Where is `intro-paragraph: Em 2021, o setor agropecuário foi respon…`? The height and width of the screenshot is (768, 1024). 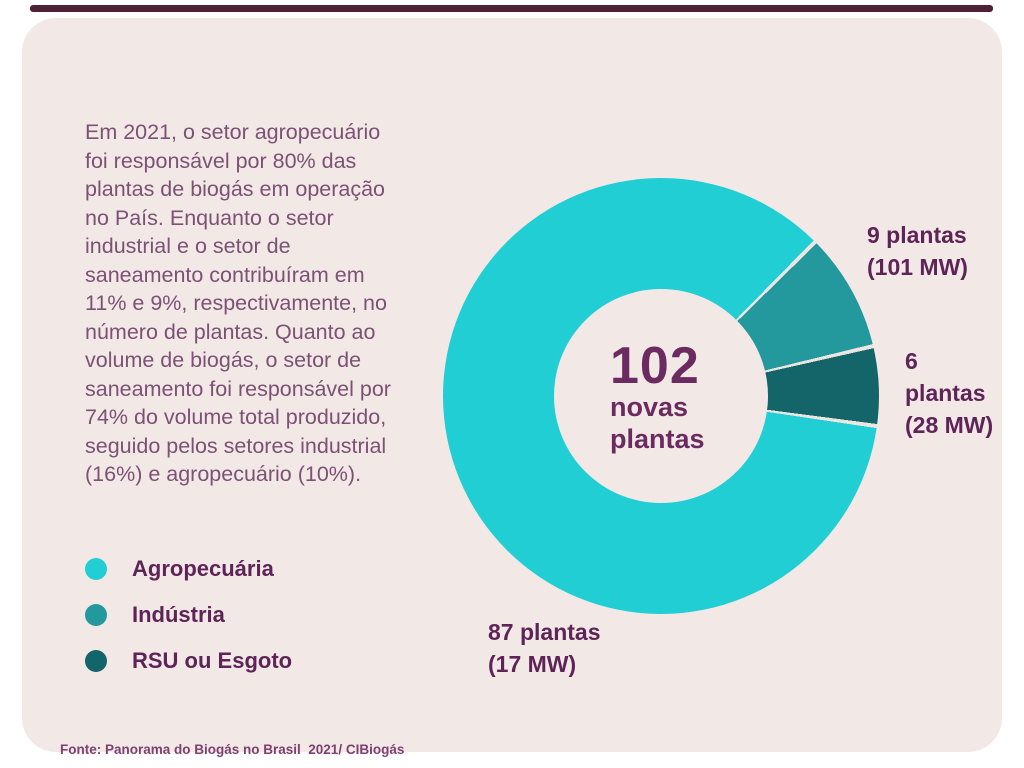
intro-paragraph: Em 2021, o setor agropecuário foi respon… is located at coordinates (238, 303).